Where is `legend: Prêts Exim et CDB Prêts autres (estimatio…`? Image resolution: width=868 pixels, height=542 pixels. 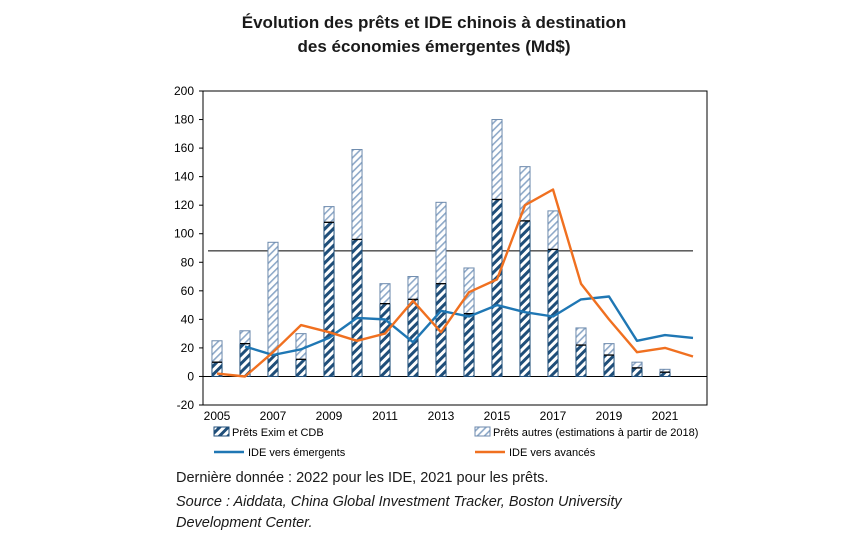 legend: Prêts Exim et CDB Prêts autres (estimatio… is located at coordinates (455, 442).